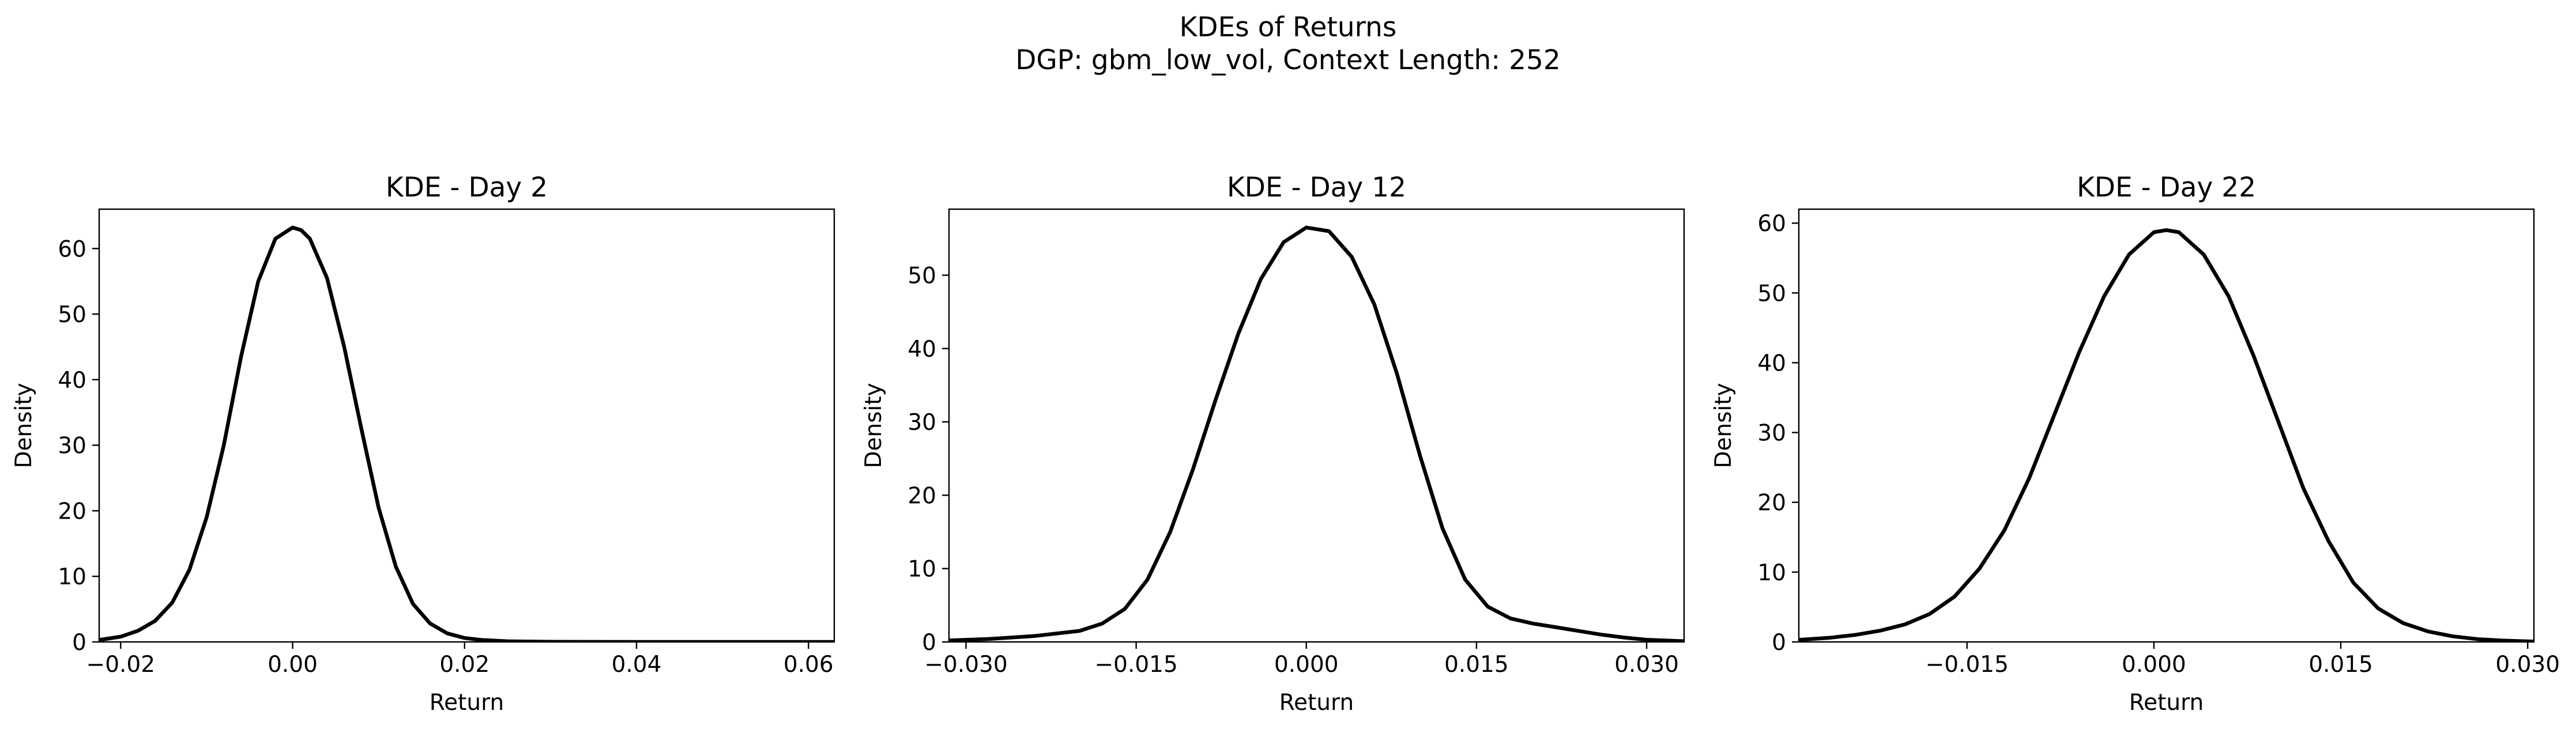  What do you see at coordinates (1316, 187) in the screenshot?
I see `subplot-title: KDE - Day 12` at bounding box center [1316, 187].